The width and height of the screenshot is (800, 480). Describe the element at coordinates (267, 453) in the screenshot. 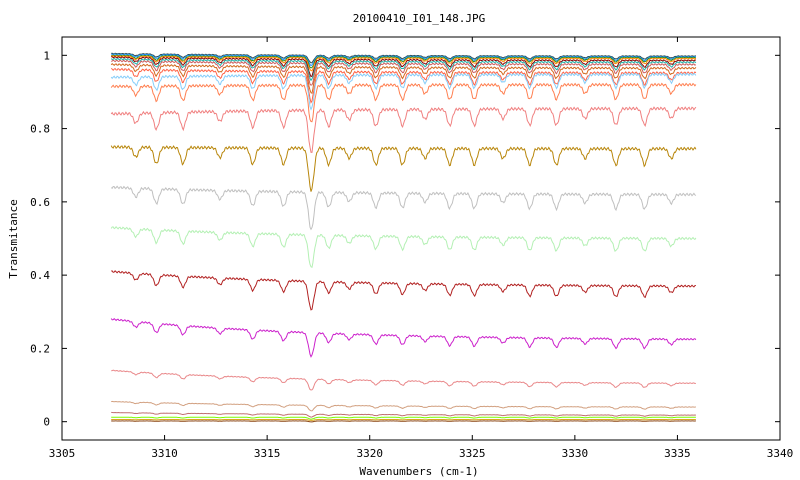

I see `x-tick-label: 3315` at that location.